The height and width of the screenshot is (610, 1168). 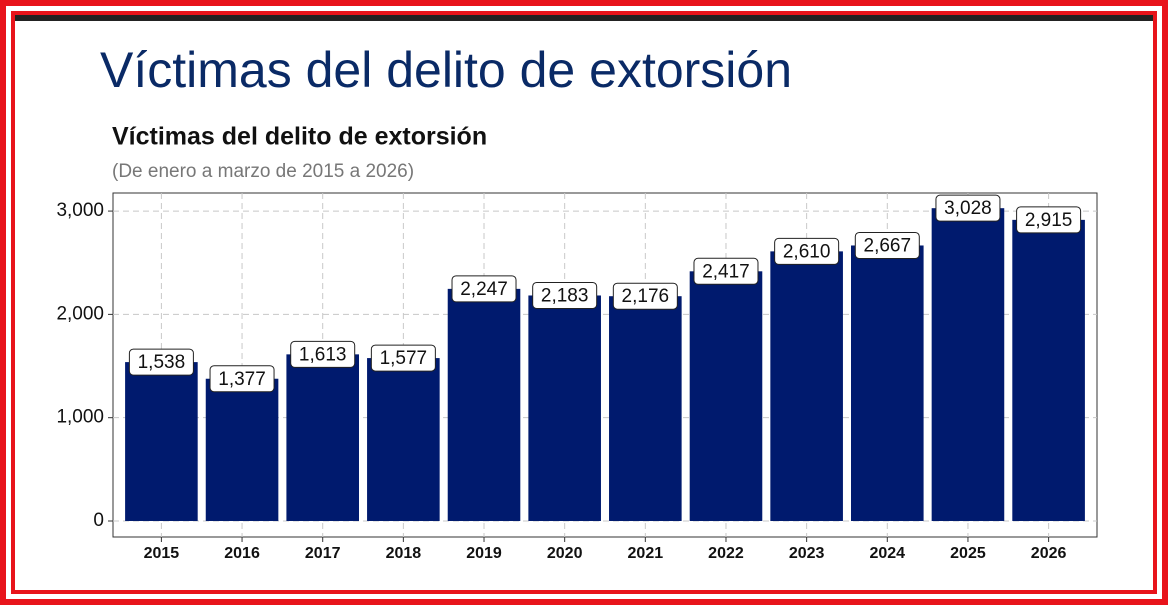 What do you see at coordinates (162, 553) in the screenshot?
I see `x-tick-label: 2015` at bounding box center [162, 553].